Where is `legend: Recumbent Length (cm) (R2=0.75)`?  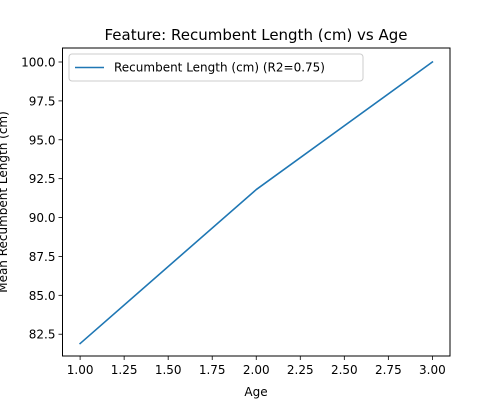 legend: Recumbent Length (cm) (R2=0.75) is located at coordinates (216, 67).